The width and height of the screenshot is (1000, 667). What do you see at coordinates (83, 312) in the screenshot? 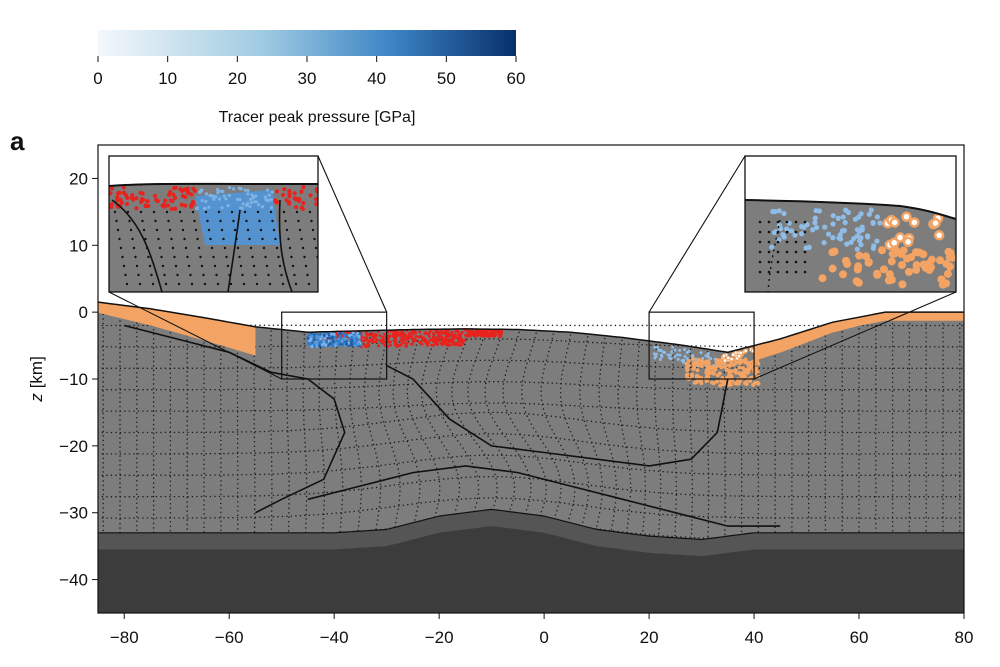
I see `y-tick-label: 0` at bounding box center [83, 312].